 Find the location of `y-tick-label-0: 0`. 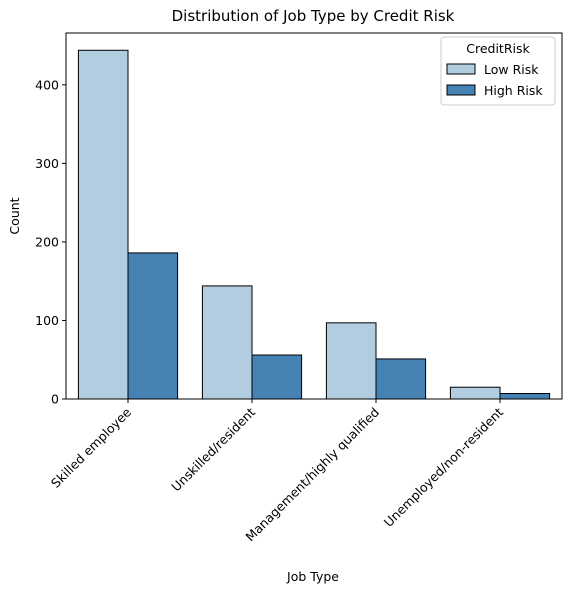

y-tick-label-0: 0 is located at coordinates (55, 399).